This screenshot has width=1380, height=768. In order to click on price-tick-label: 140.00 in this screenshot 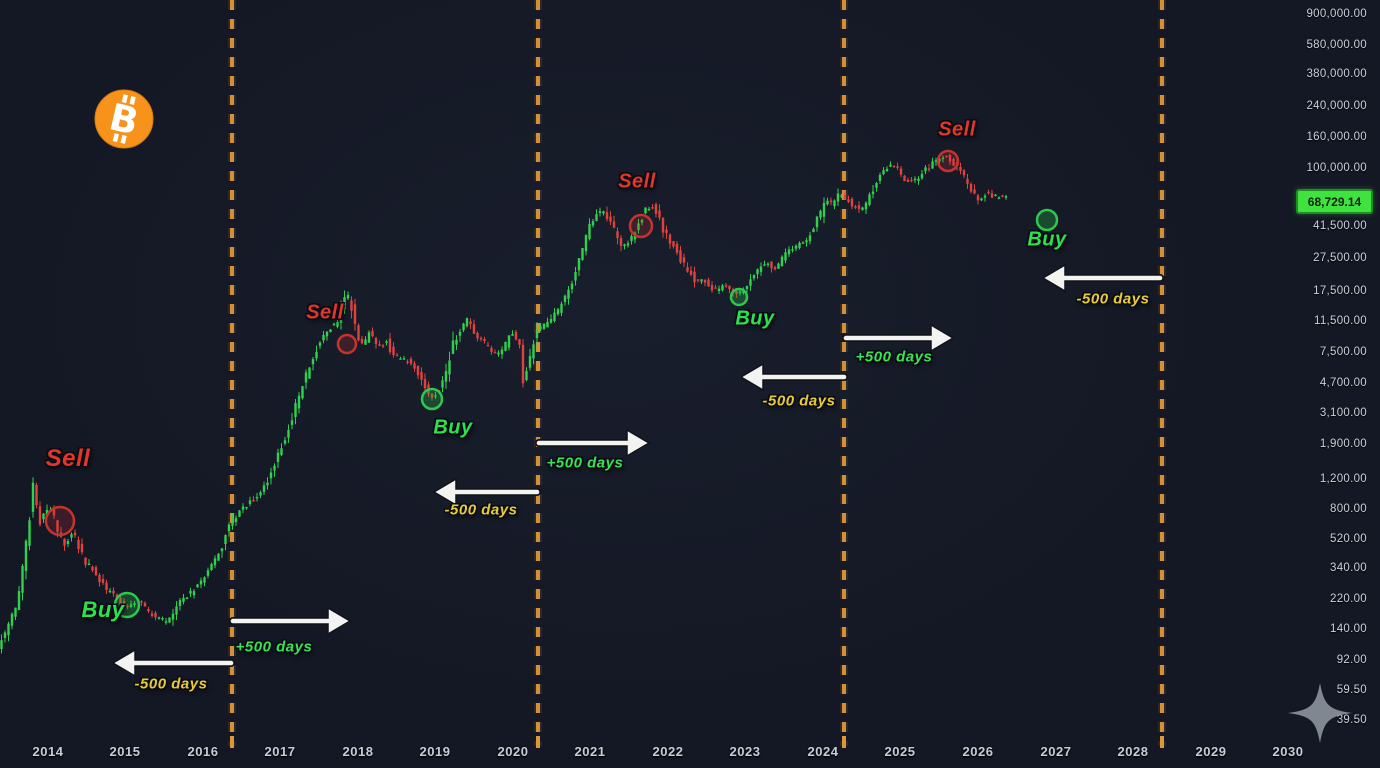, I will do `click(1348, 629)`.